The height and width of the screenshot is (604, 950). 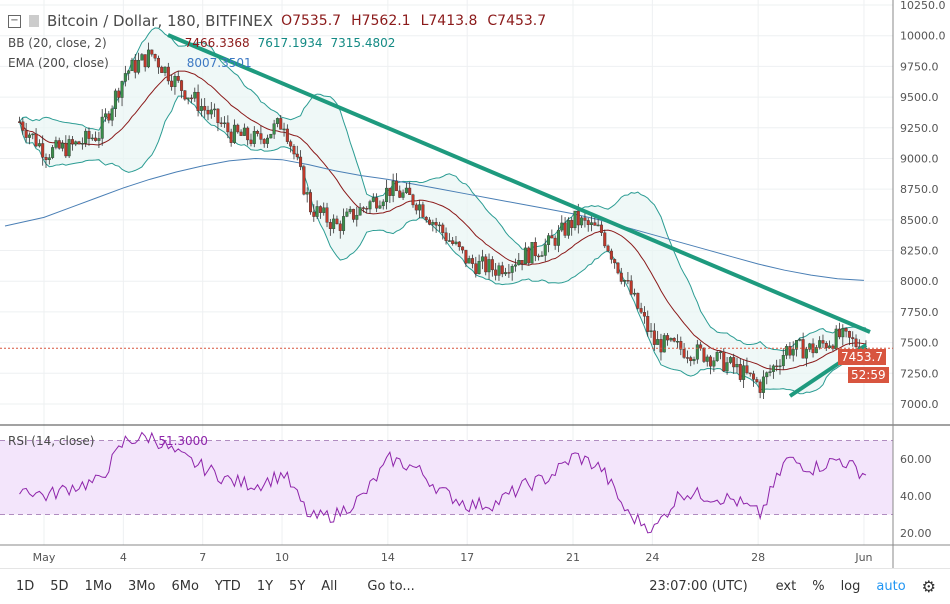 What do you see at coordinates (311, 21) in the screenshot?
I see `open-value: O7535.7` at bounding box center [311, 21].